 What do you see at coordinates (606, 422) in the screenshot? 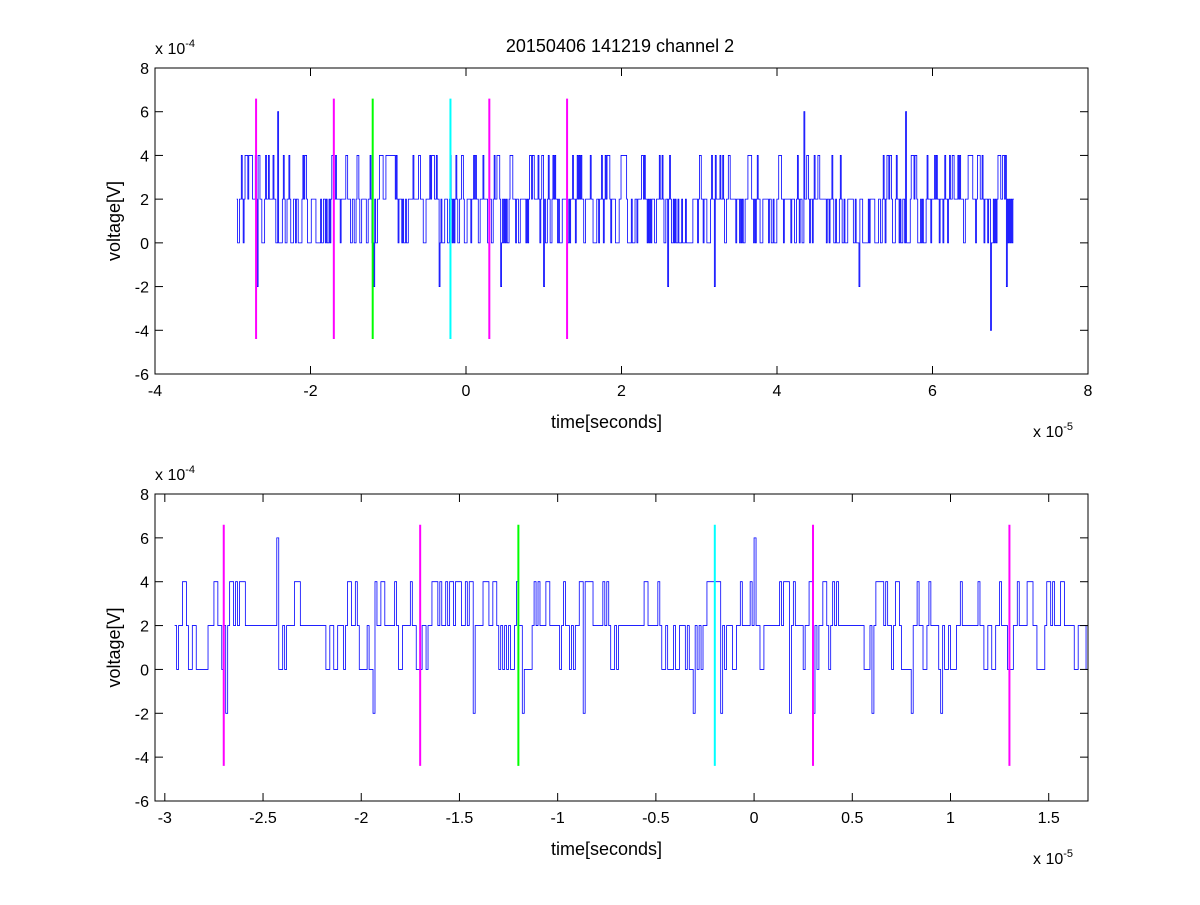
I see `top-x-axis-label: time[seconds]` at bounding box center [606, 422].